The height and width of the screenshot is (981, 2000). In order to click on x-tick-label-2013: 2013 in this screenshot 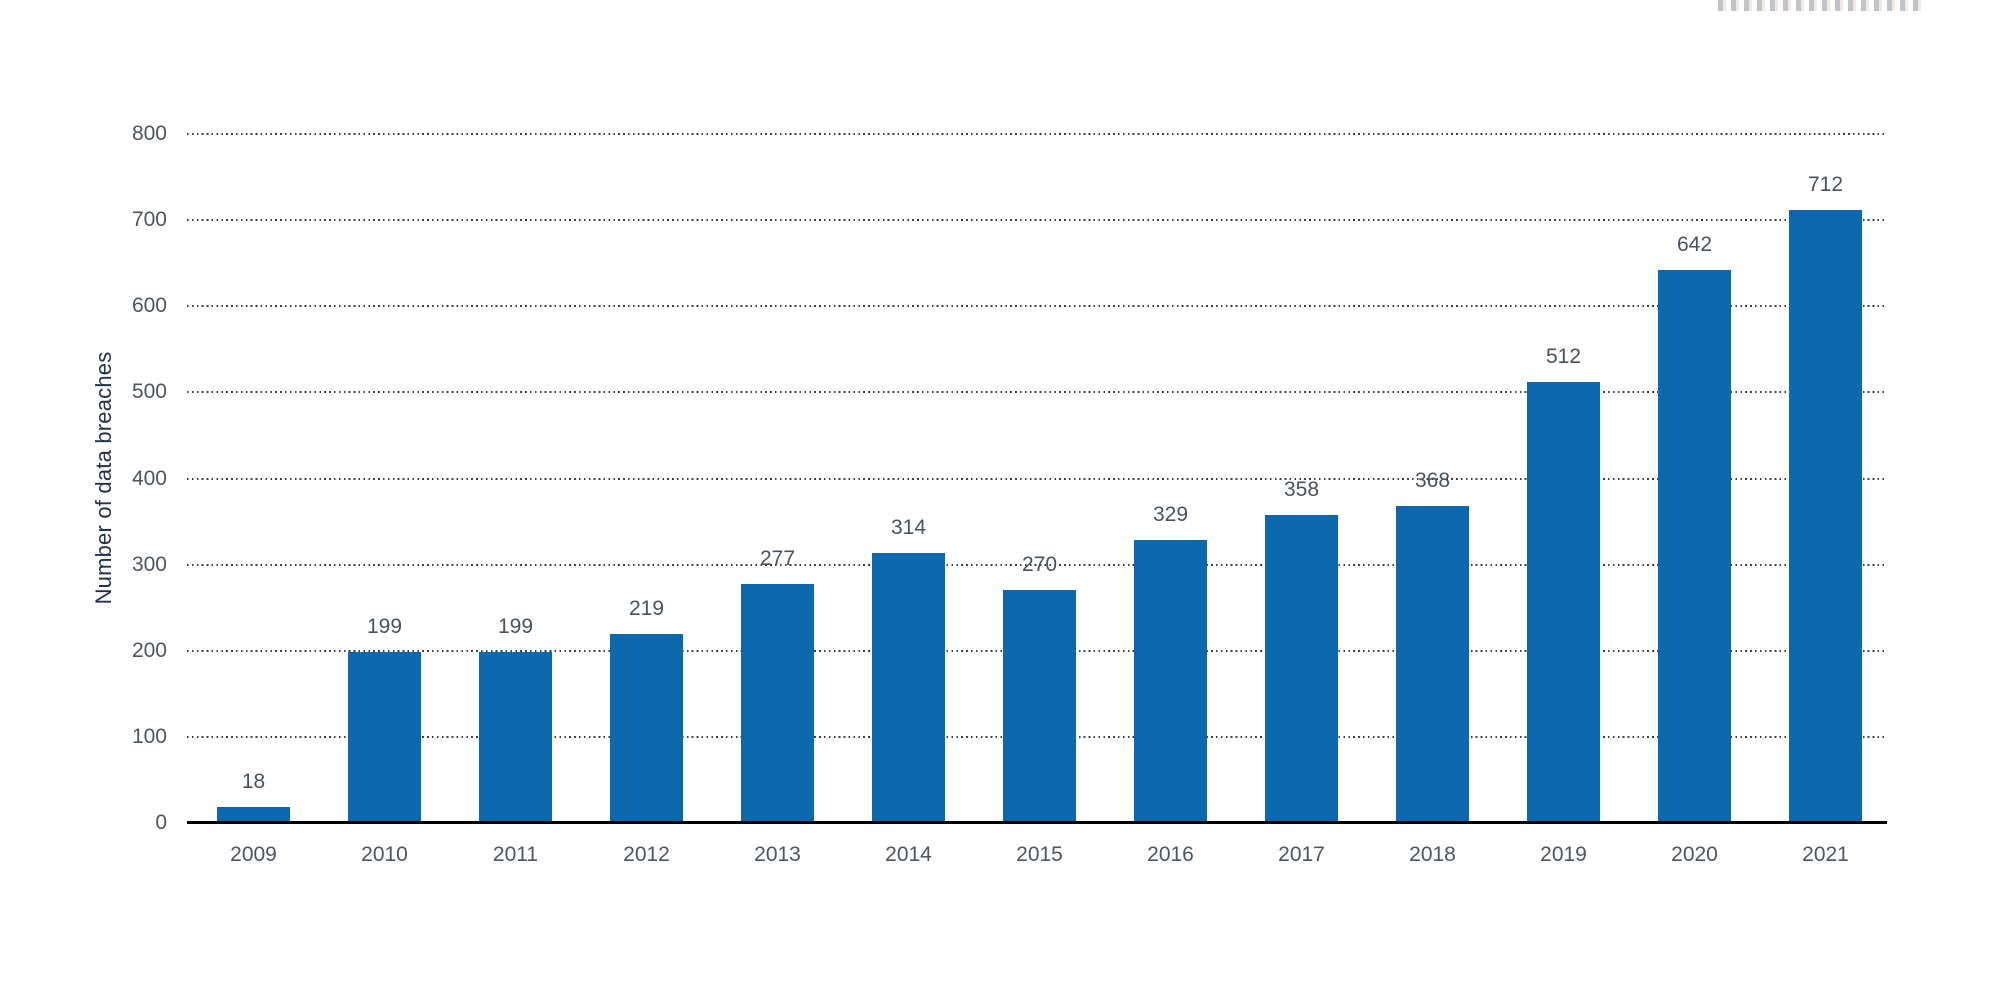, I will do `click(777, 854)`.